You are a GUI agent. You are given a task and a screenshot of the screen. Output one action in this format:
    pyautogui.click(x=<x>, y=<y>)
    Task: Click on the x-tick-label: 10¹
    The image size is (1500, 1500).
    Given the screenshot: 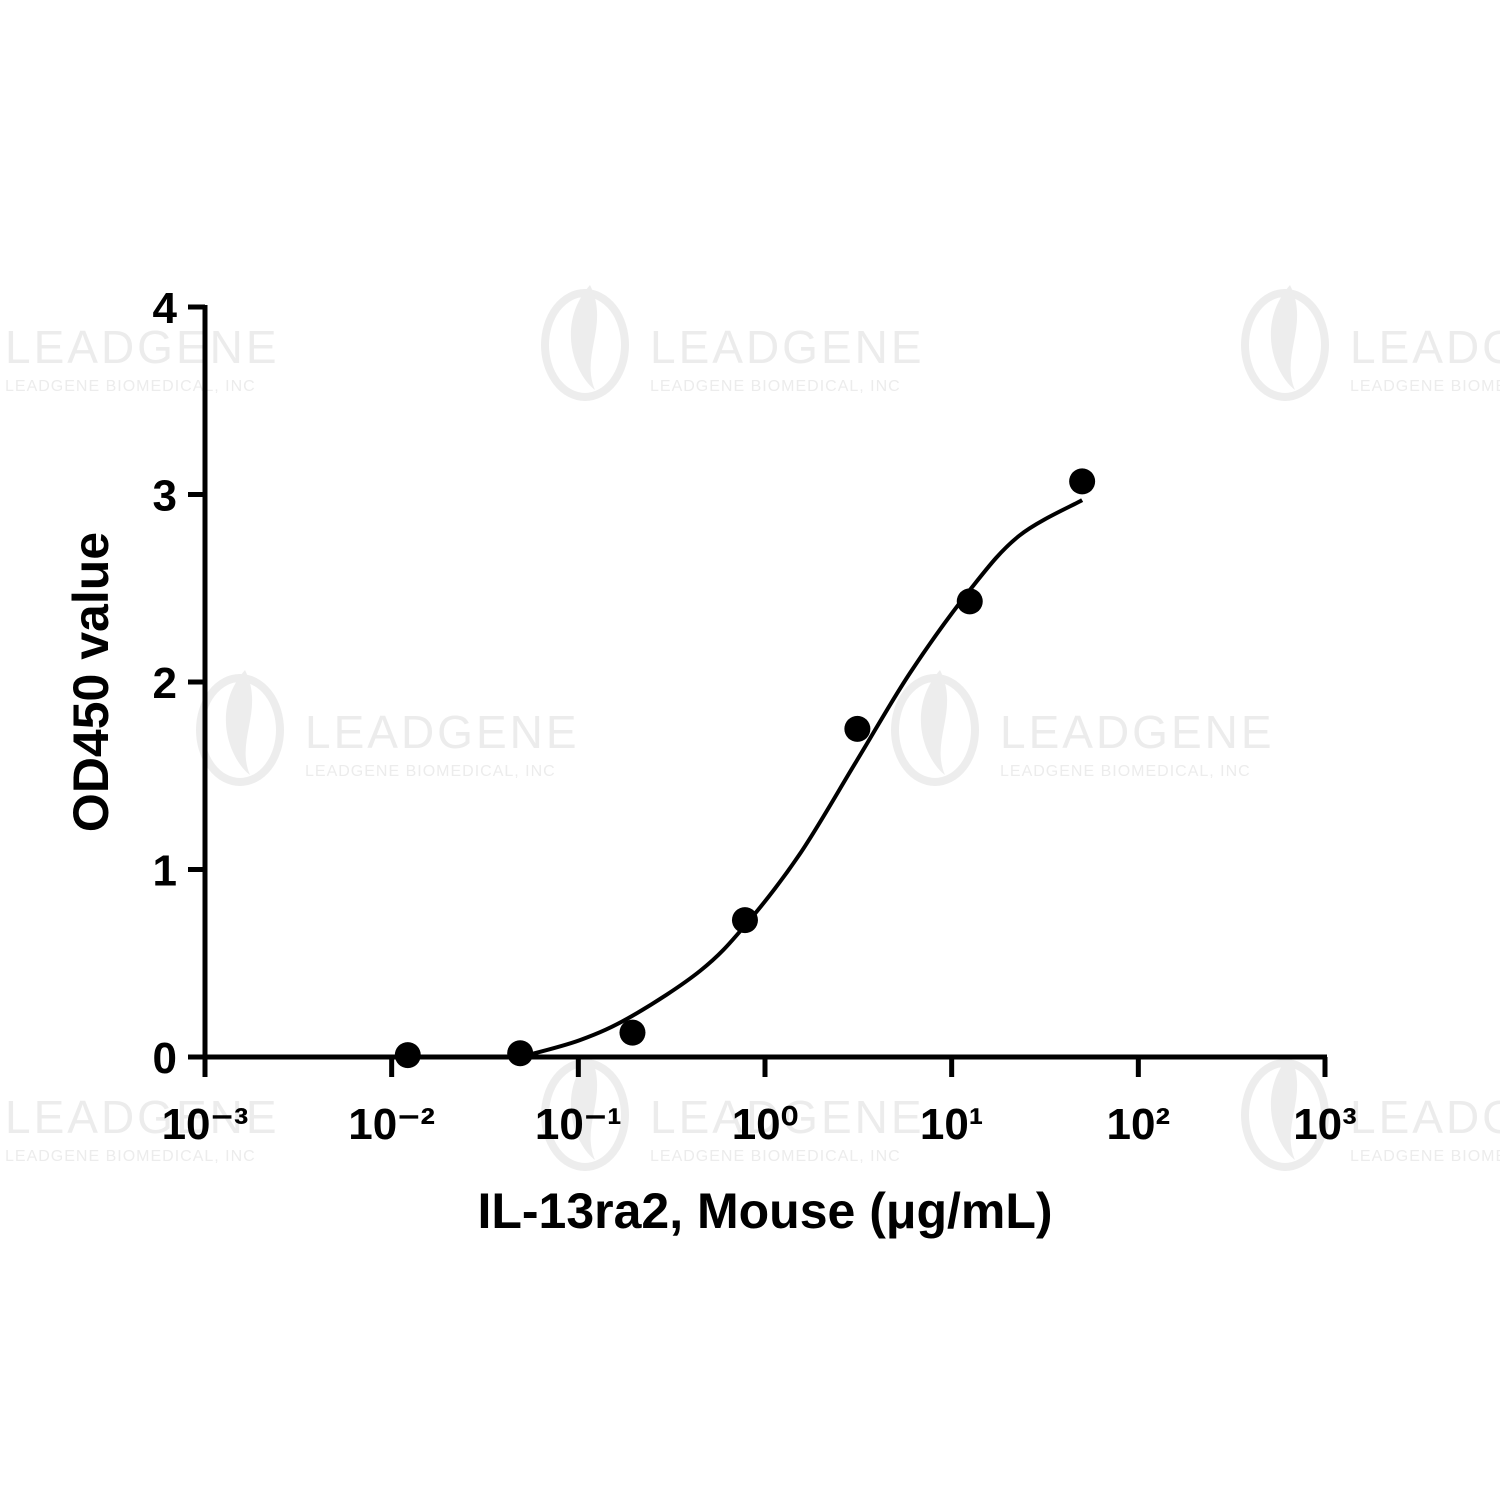 What is the action you would take?
    pyautogui.click(x=952, y=1124)
    